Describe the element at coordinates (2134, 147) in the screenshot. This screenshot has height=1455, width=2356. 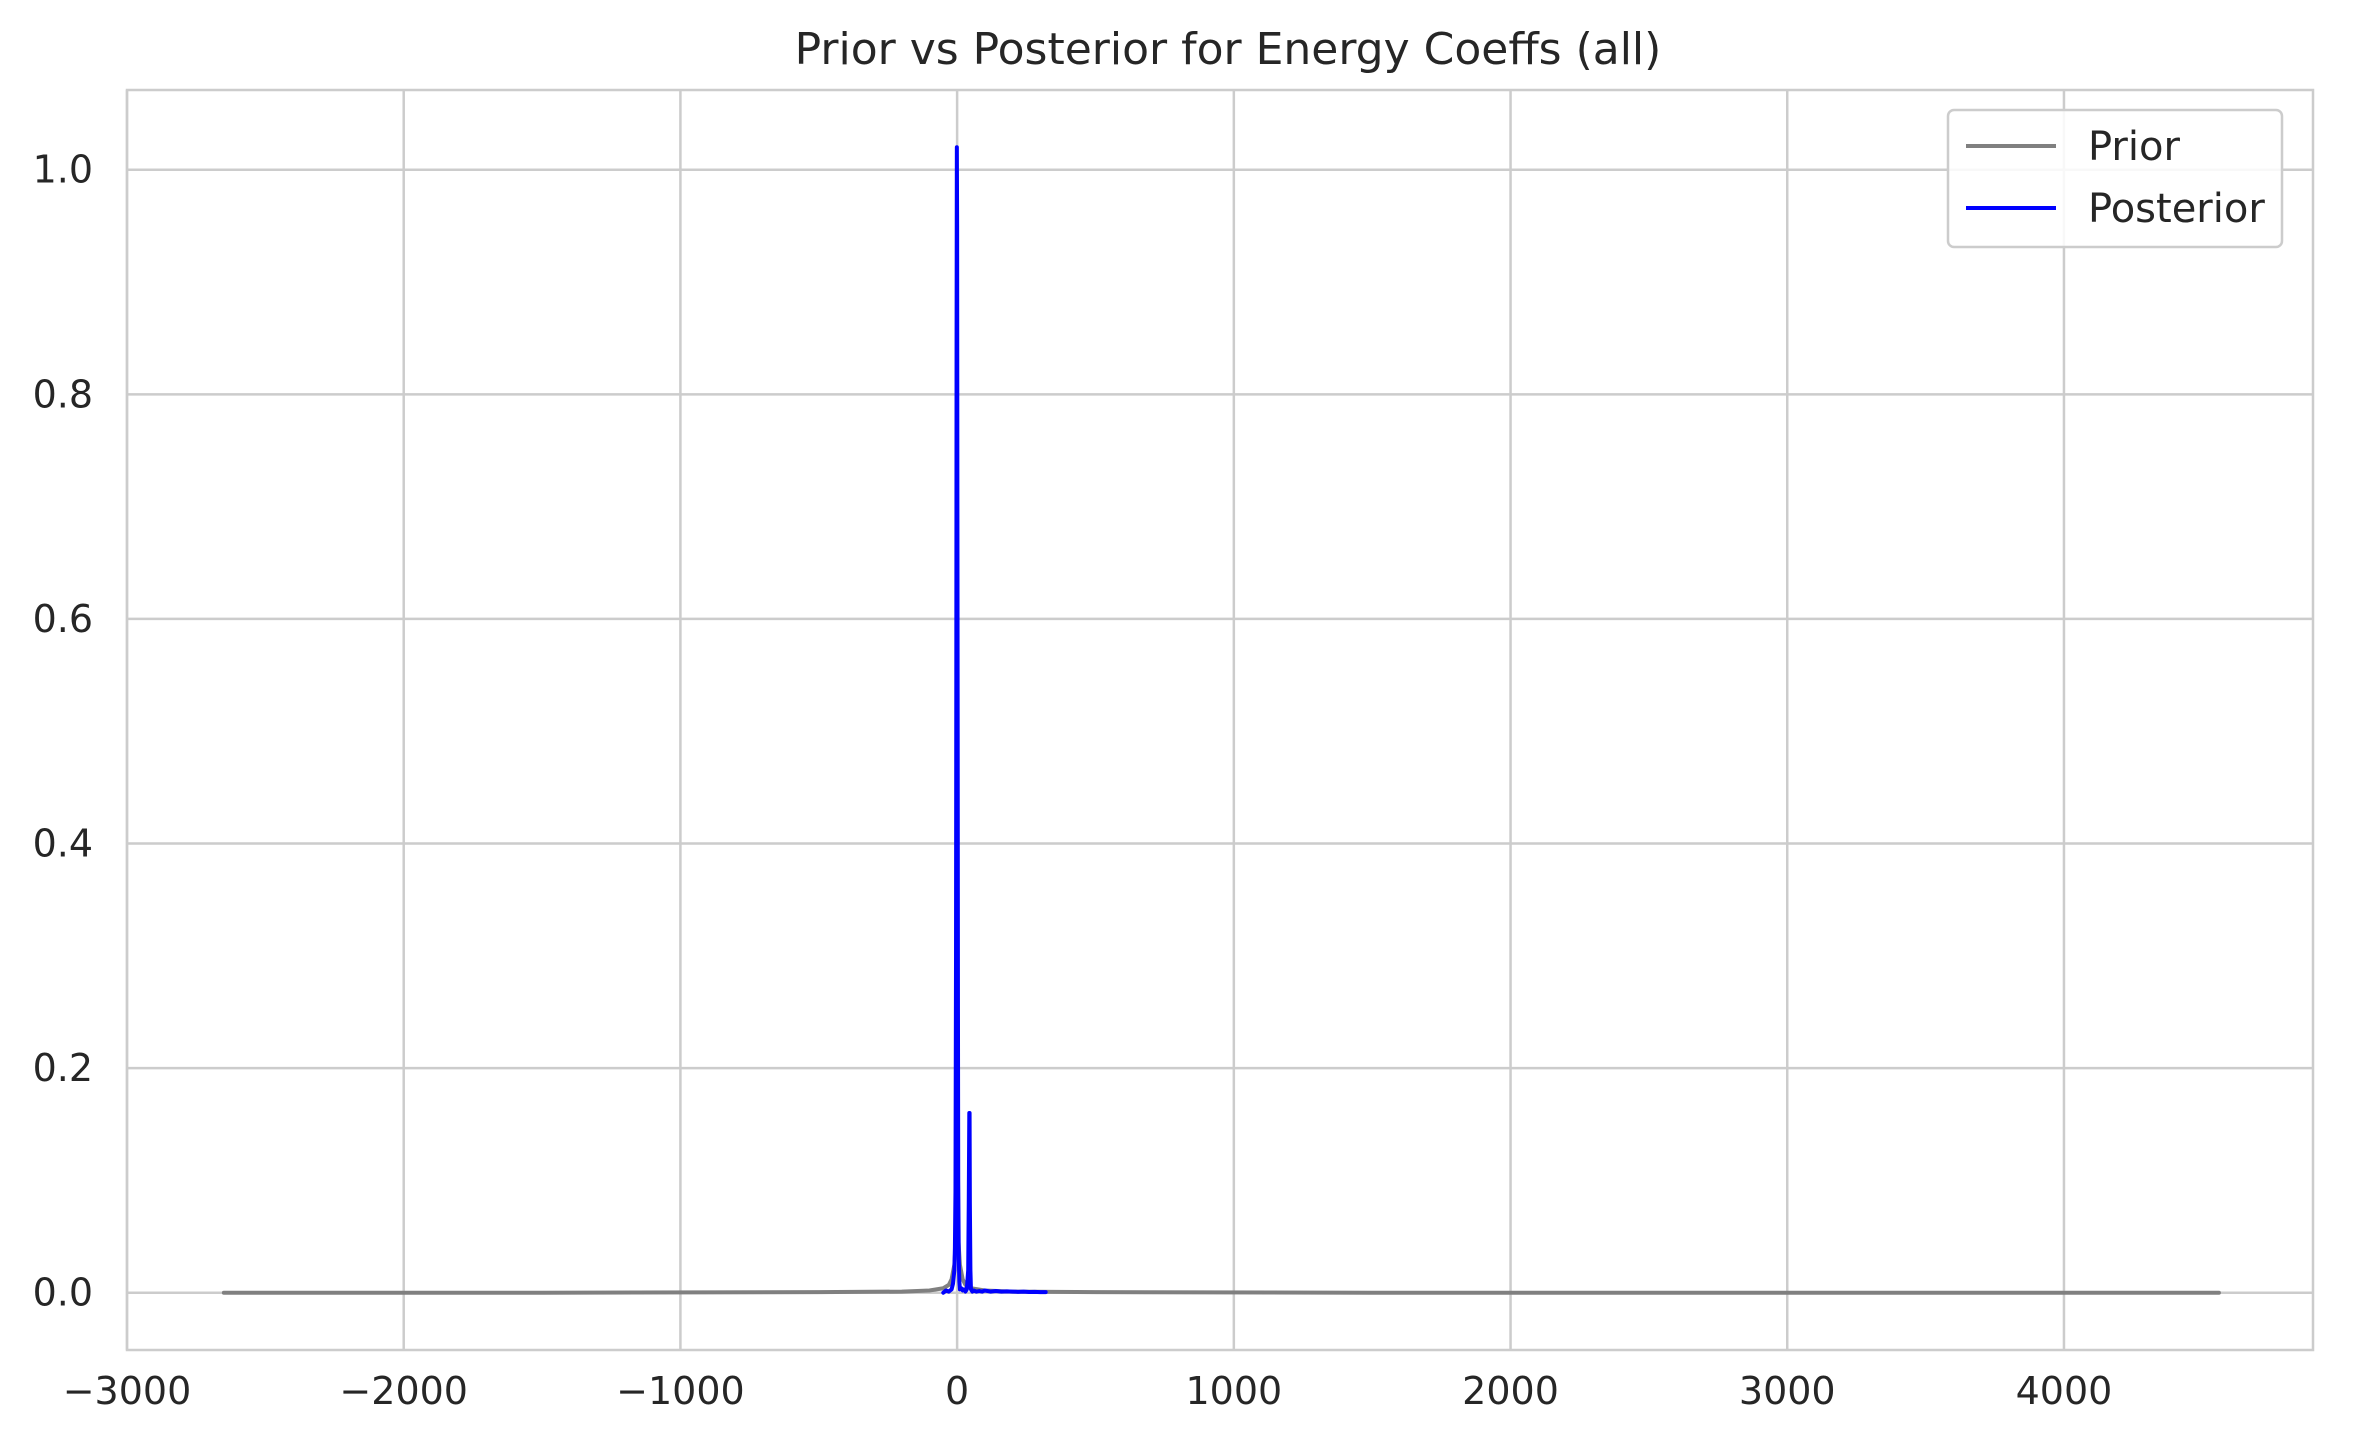
I see `legend-label: Prior` at that location.